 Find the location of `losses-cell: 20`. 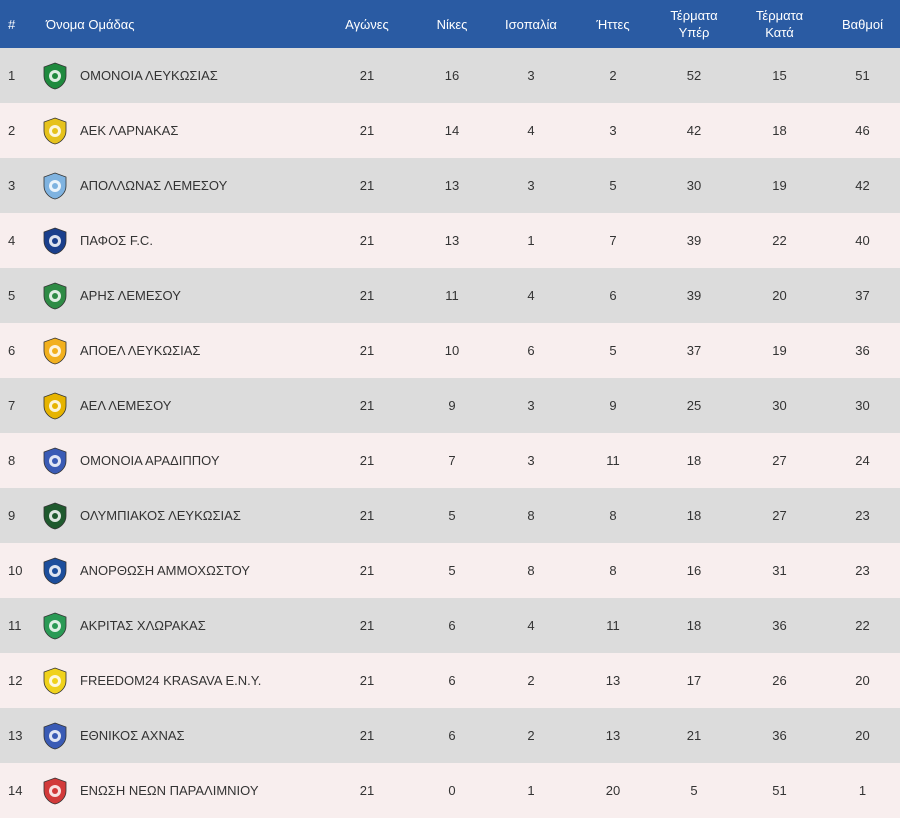

losses-cell: 20 is located at coordinates (613, 790).